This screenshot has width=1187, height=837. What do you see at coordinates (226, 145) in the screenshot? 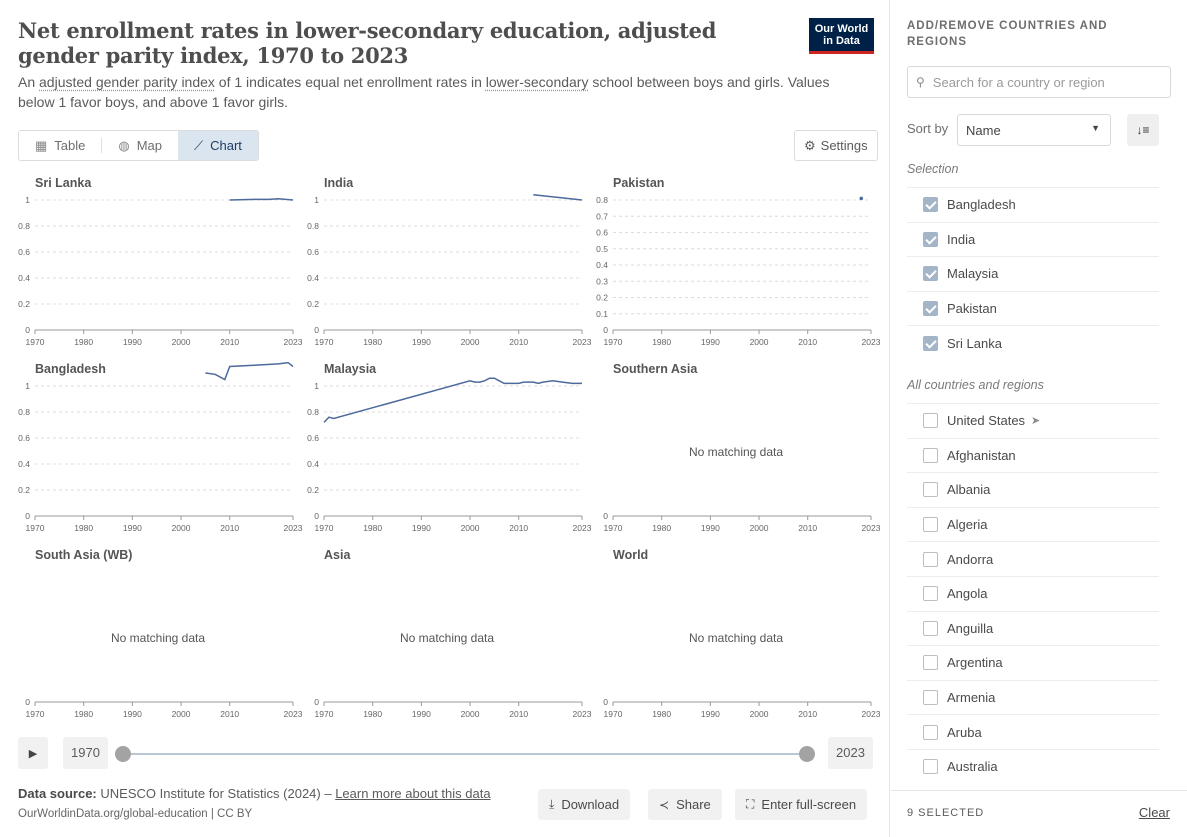
I see `tab-chart-label: Chart` at bounding box center [226, 145].